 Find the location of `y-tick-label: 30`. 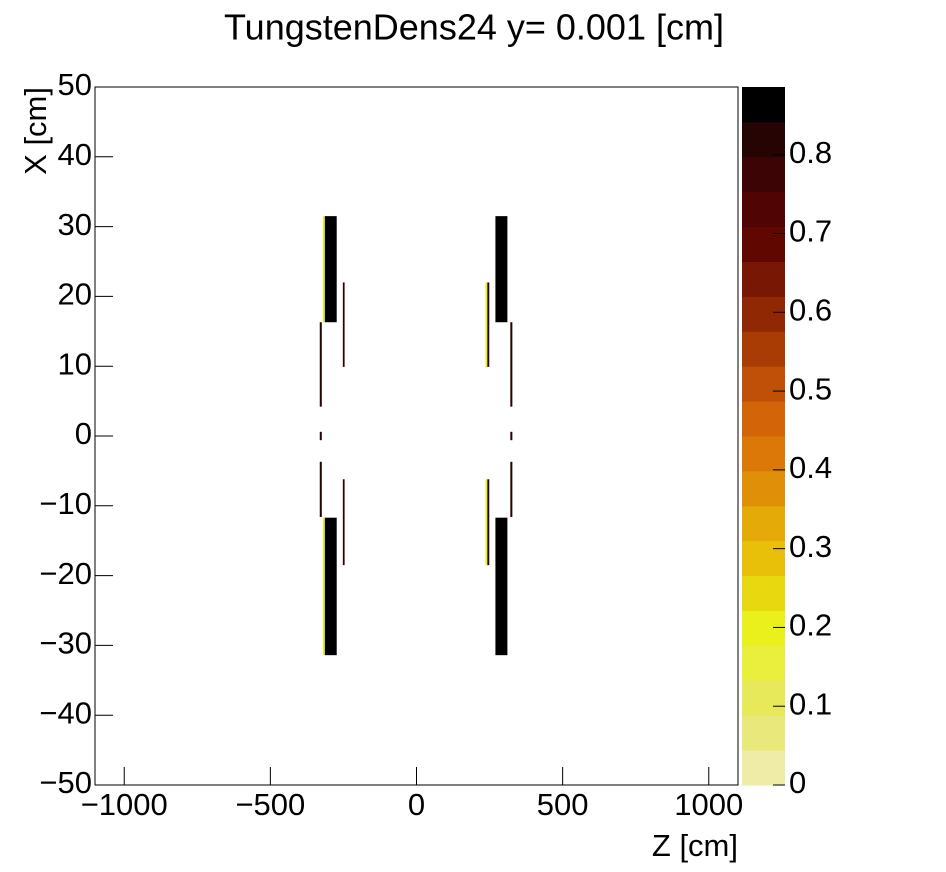

y-tick-label: 30 is located at coordinates (75, 224).